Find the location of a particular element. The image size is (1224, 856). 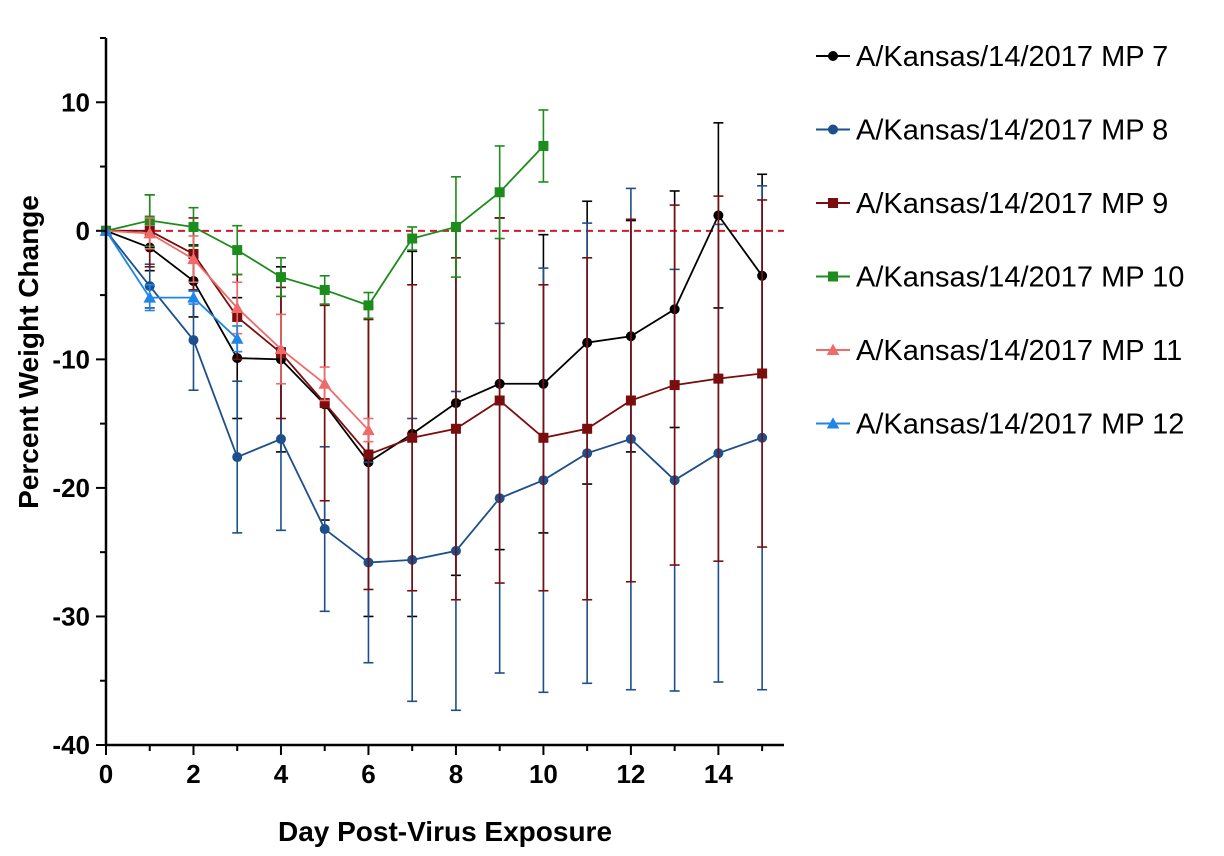

x-tick-label: 2 is located at coordinates (193, 774).